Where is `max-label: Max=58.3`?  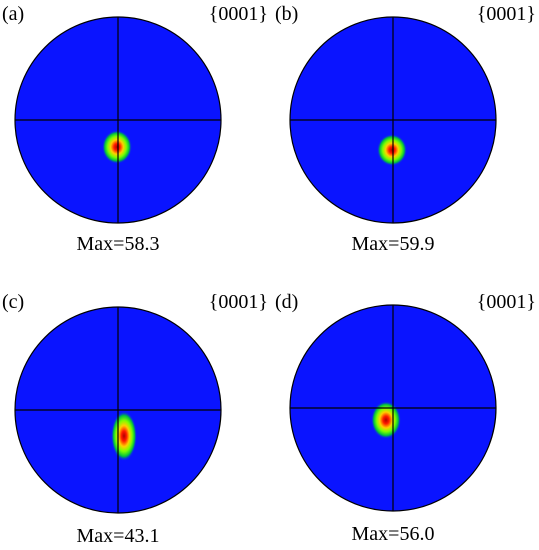
max-label: Max=58.3 is located at coordinates (118, 244).